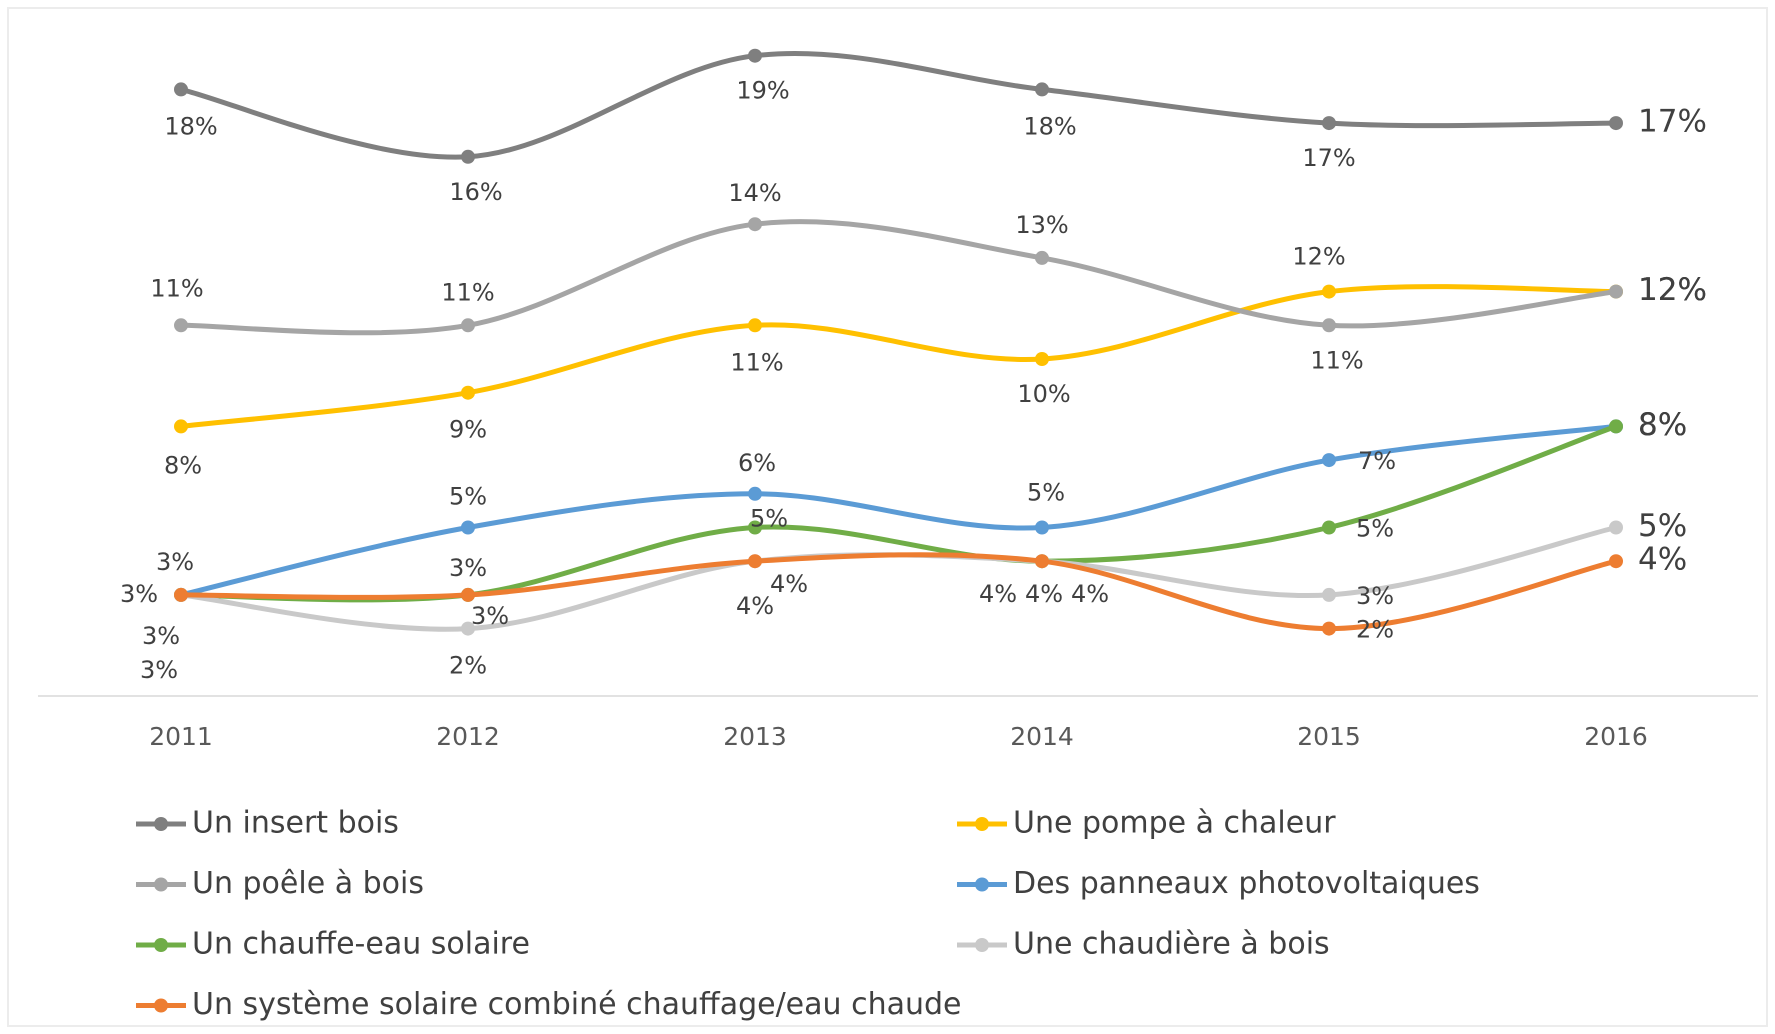 The height and width of the screenshot is (1034, 1775). I want to click on data-label: 16%, so click(475, 192).